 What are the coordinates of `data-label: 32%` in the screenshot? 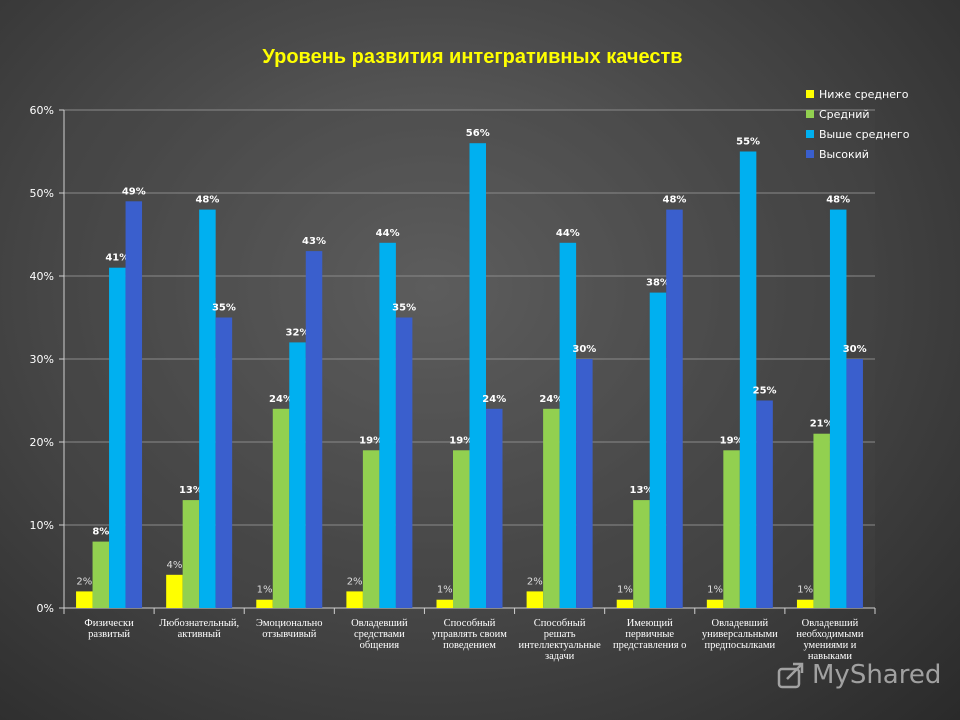 It's located at (298, 332).